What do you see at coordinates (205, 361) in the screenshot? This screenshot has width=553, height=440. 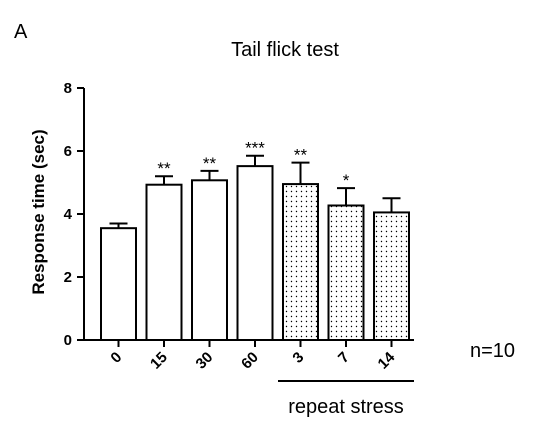 I see `x-tick-label: 30` at bounding box center [205, 361].